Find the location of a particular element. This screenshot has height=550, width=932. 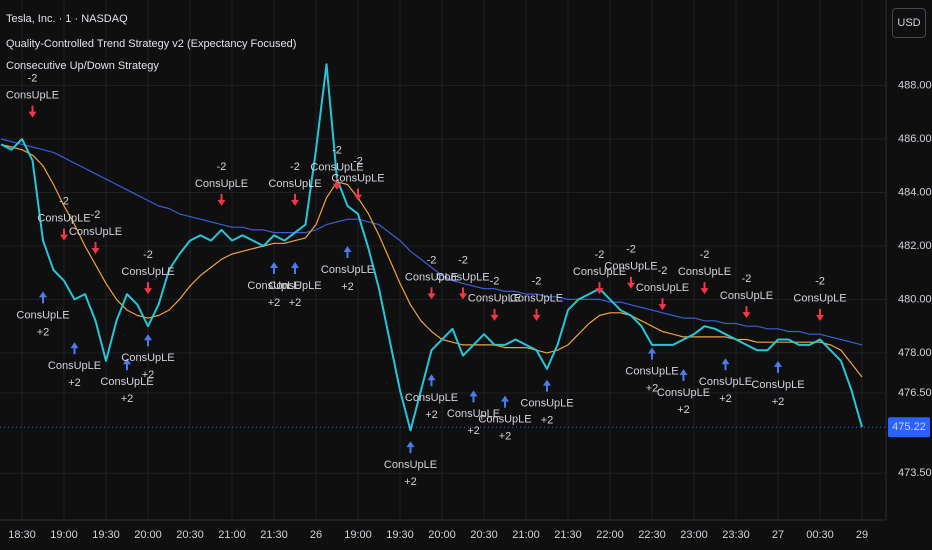

x-tick-label: 22:00 is located at coordinates (610, 535).